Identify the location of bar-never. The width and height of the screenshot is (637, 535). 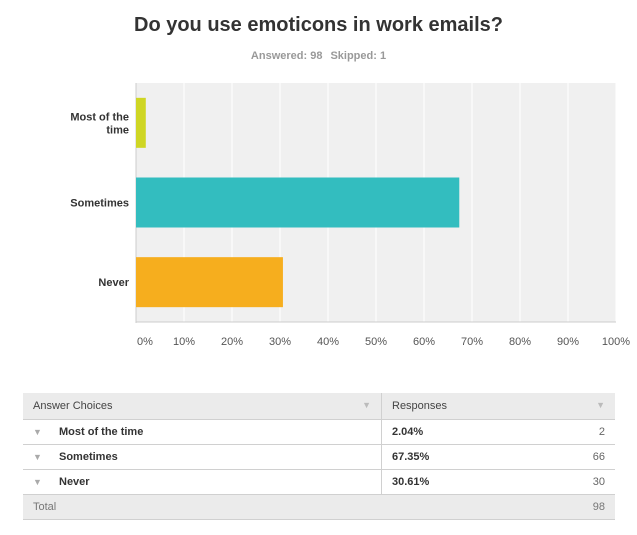
(209, 282).